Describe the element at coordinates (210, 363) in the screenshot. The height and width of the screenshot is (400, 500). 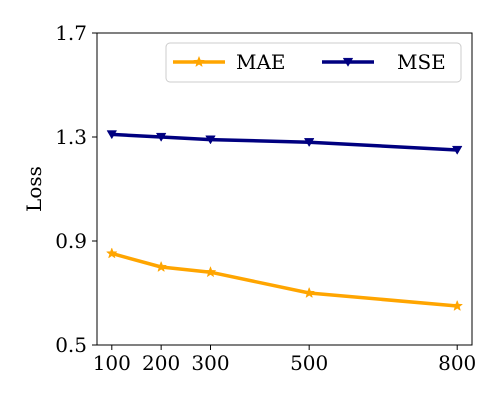
I see `x-tick-label: 300` at that location.